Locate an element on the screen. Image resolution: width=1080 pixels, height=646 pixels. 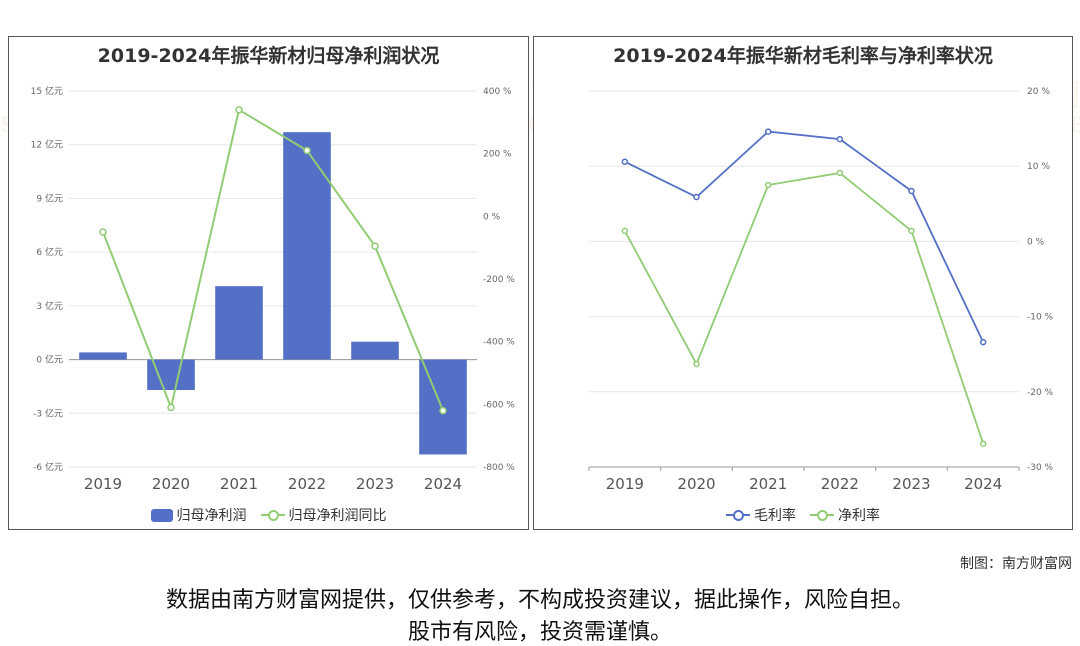
y-left-tick-label: -6 亿元 is located at coordinates (48, 467).